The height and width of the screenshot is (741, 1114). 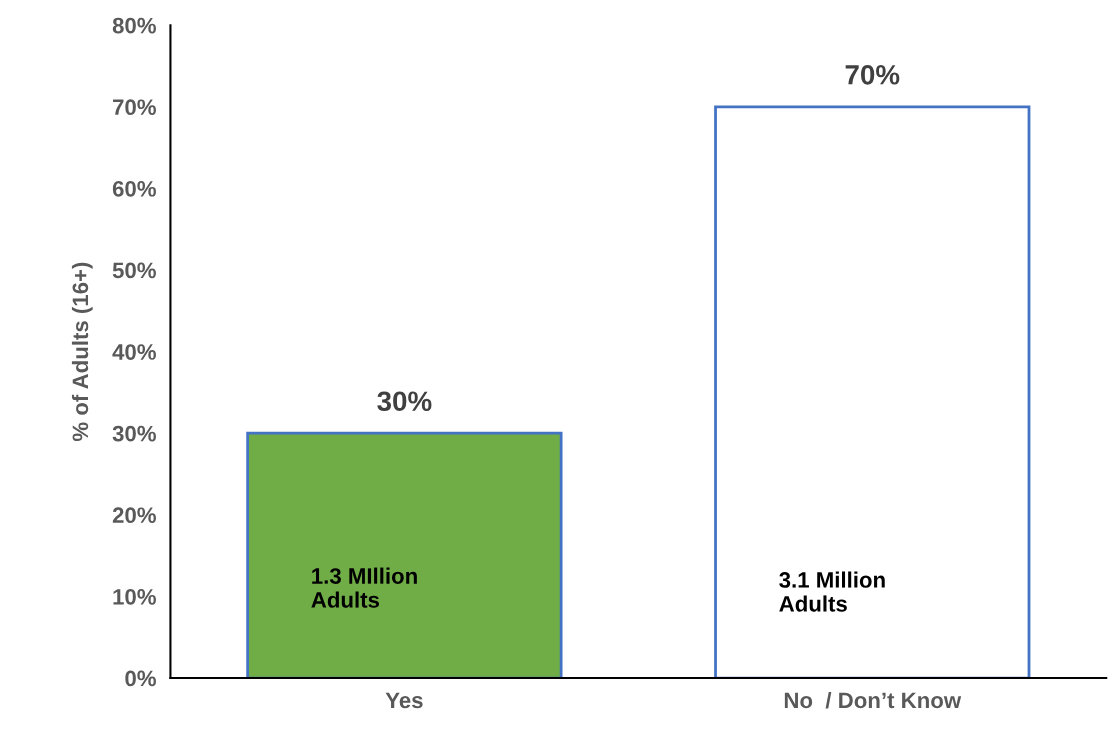 I want to click on y-tick-label: 50%, so click(x=134, y=270).